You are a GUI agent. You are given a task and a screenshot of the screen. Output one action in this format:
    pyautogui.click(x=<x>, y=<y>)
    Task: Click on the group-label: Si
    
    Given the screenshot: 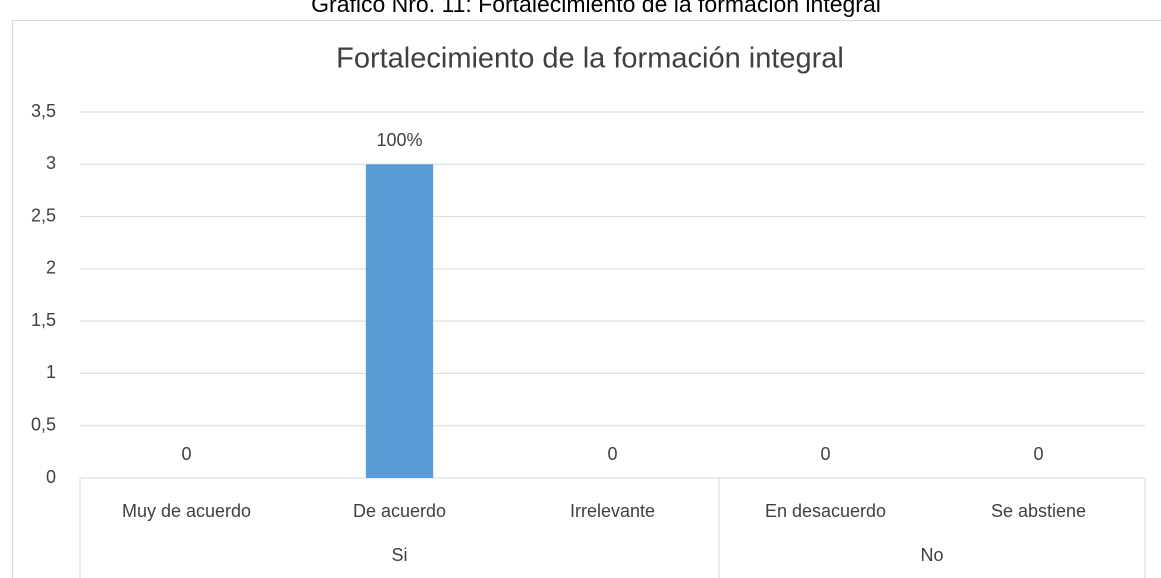 What is the action you would take?
    pyautogui.click(x=399, y=555)
    